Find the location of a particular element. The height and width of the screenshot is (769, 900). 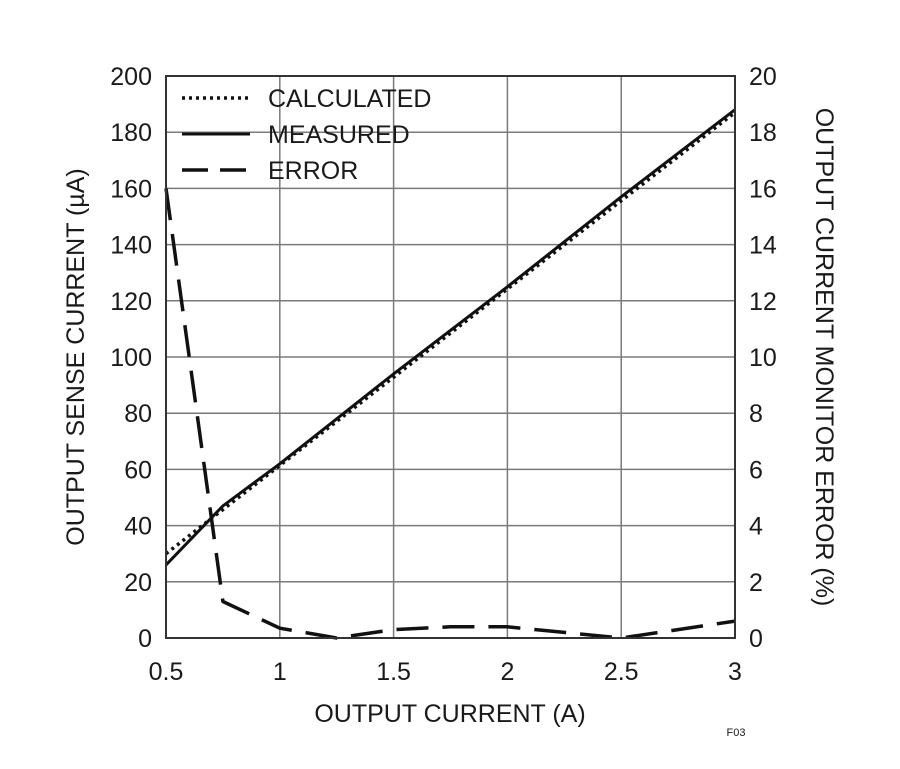

right-y-tick-label: 18 is located at coordinates (763, 133).